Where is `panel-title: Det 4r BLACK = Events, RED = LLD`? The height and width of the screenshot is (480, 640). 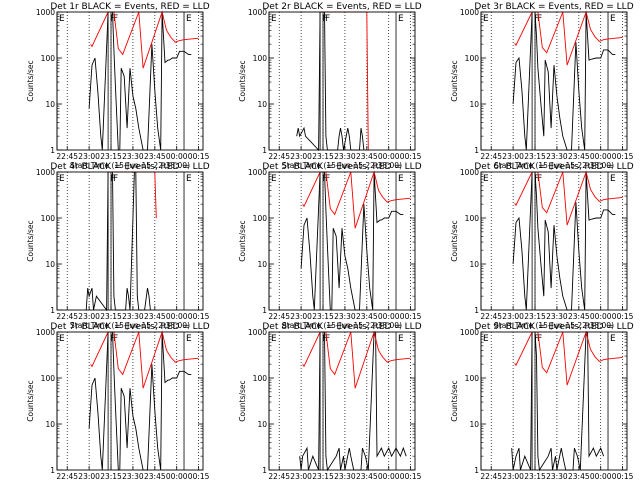 panel-title: Det 4r BLACK = Events, RED = LLD is located at coordinates (129, 167).